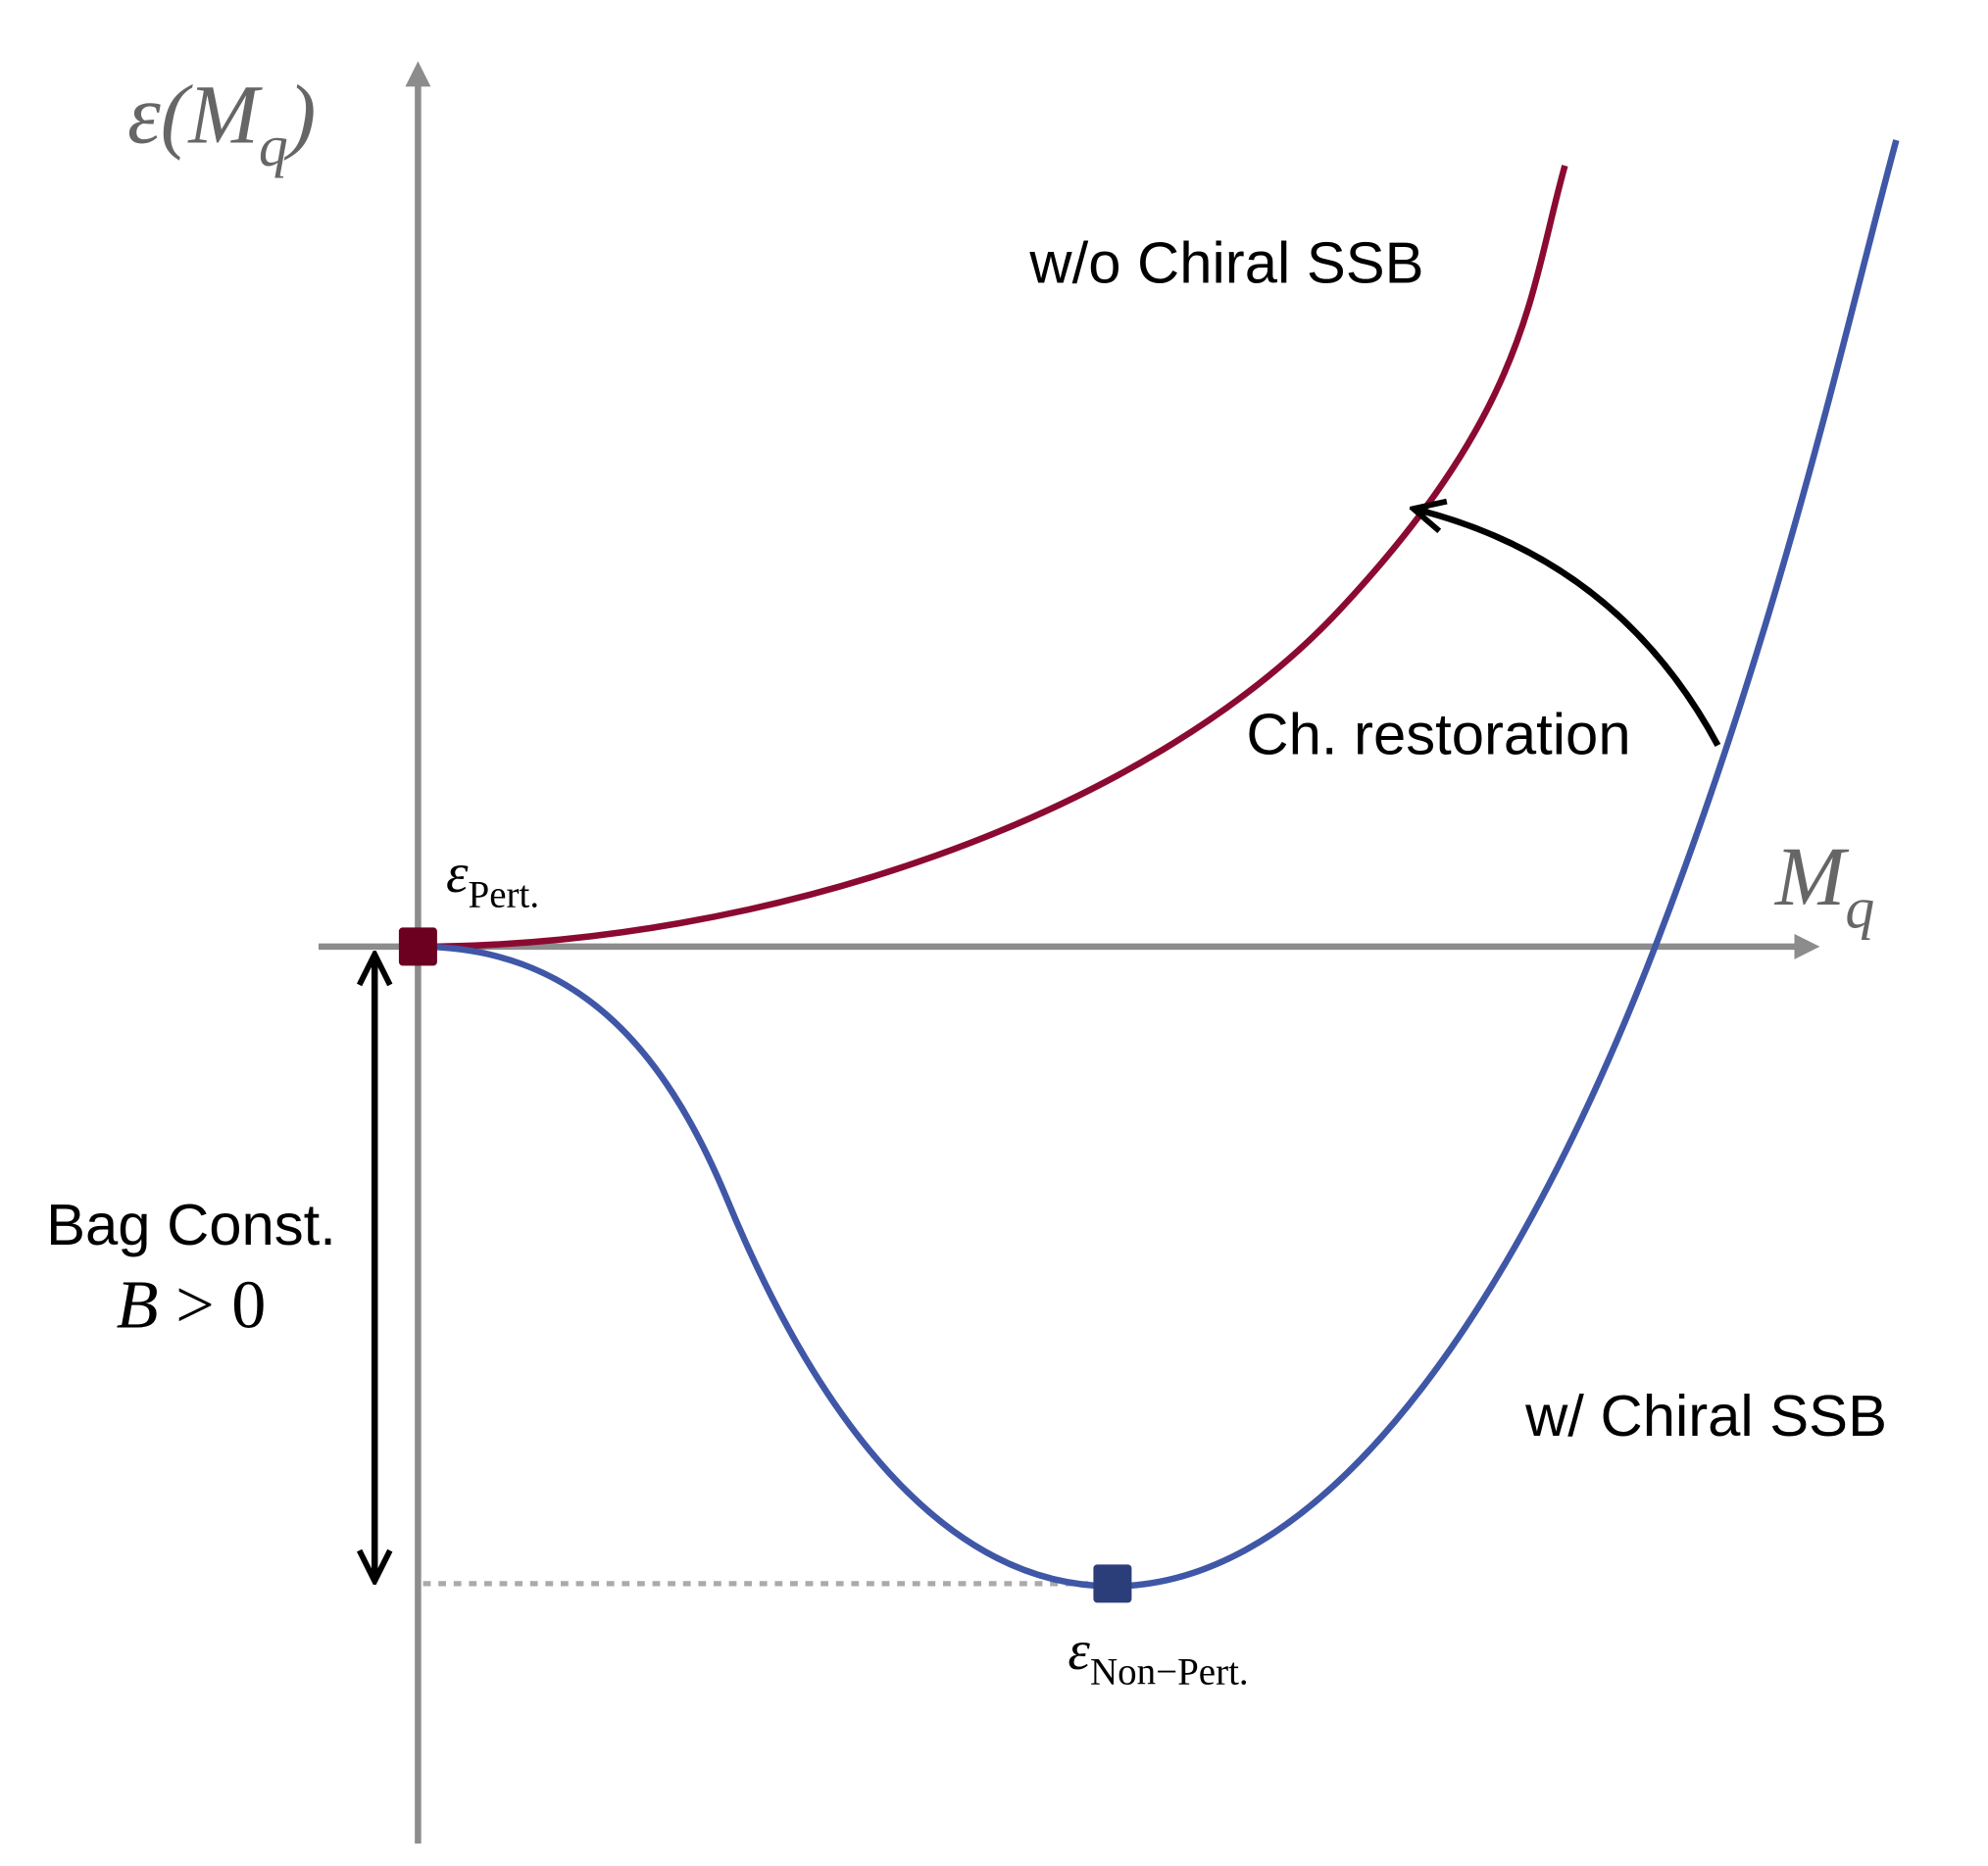 The image size is (1988, 1866). Describe the element at coordinates (1705, 1416) in the screenshot. I see `curve-label: w/ Chiral SSB` at that location.